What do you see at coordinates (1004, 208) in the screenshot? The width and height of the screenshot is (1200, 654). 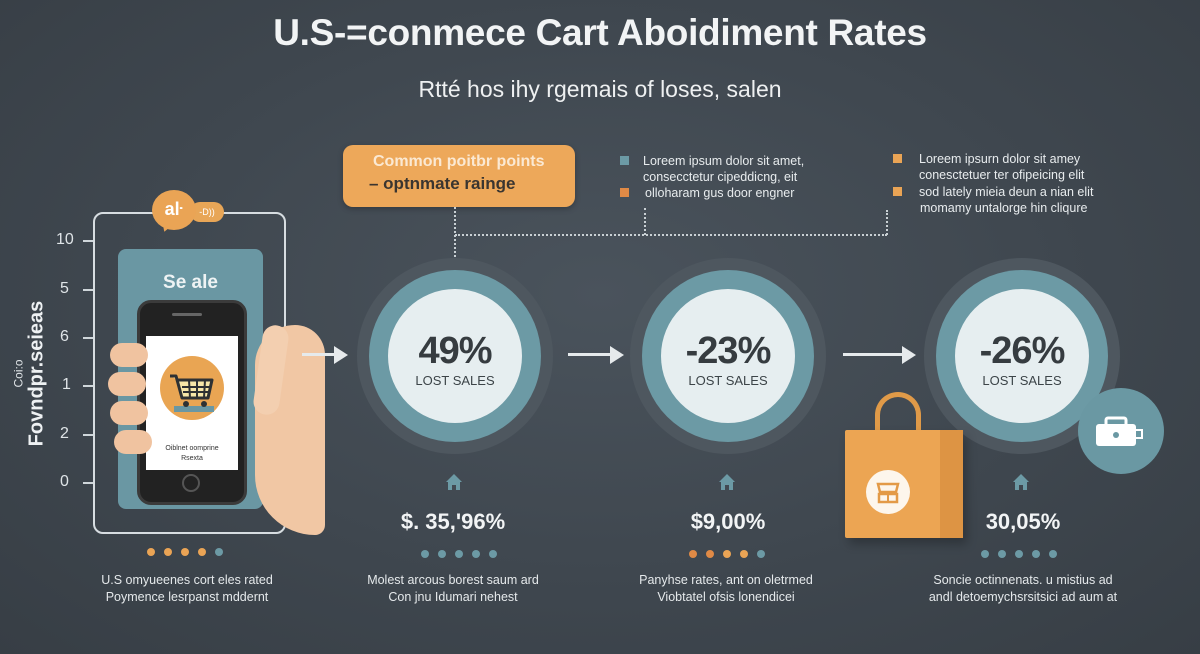 I see `legend-text: momamy untalorge hin cliqure` at bounding box center [1004, 208].